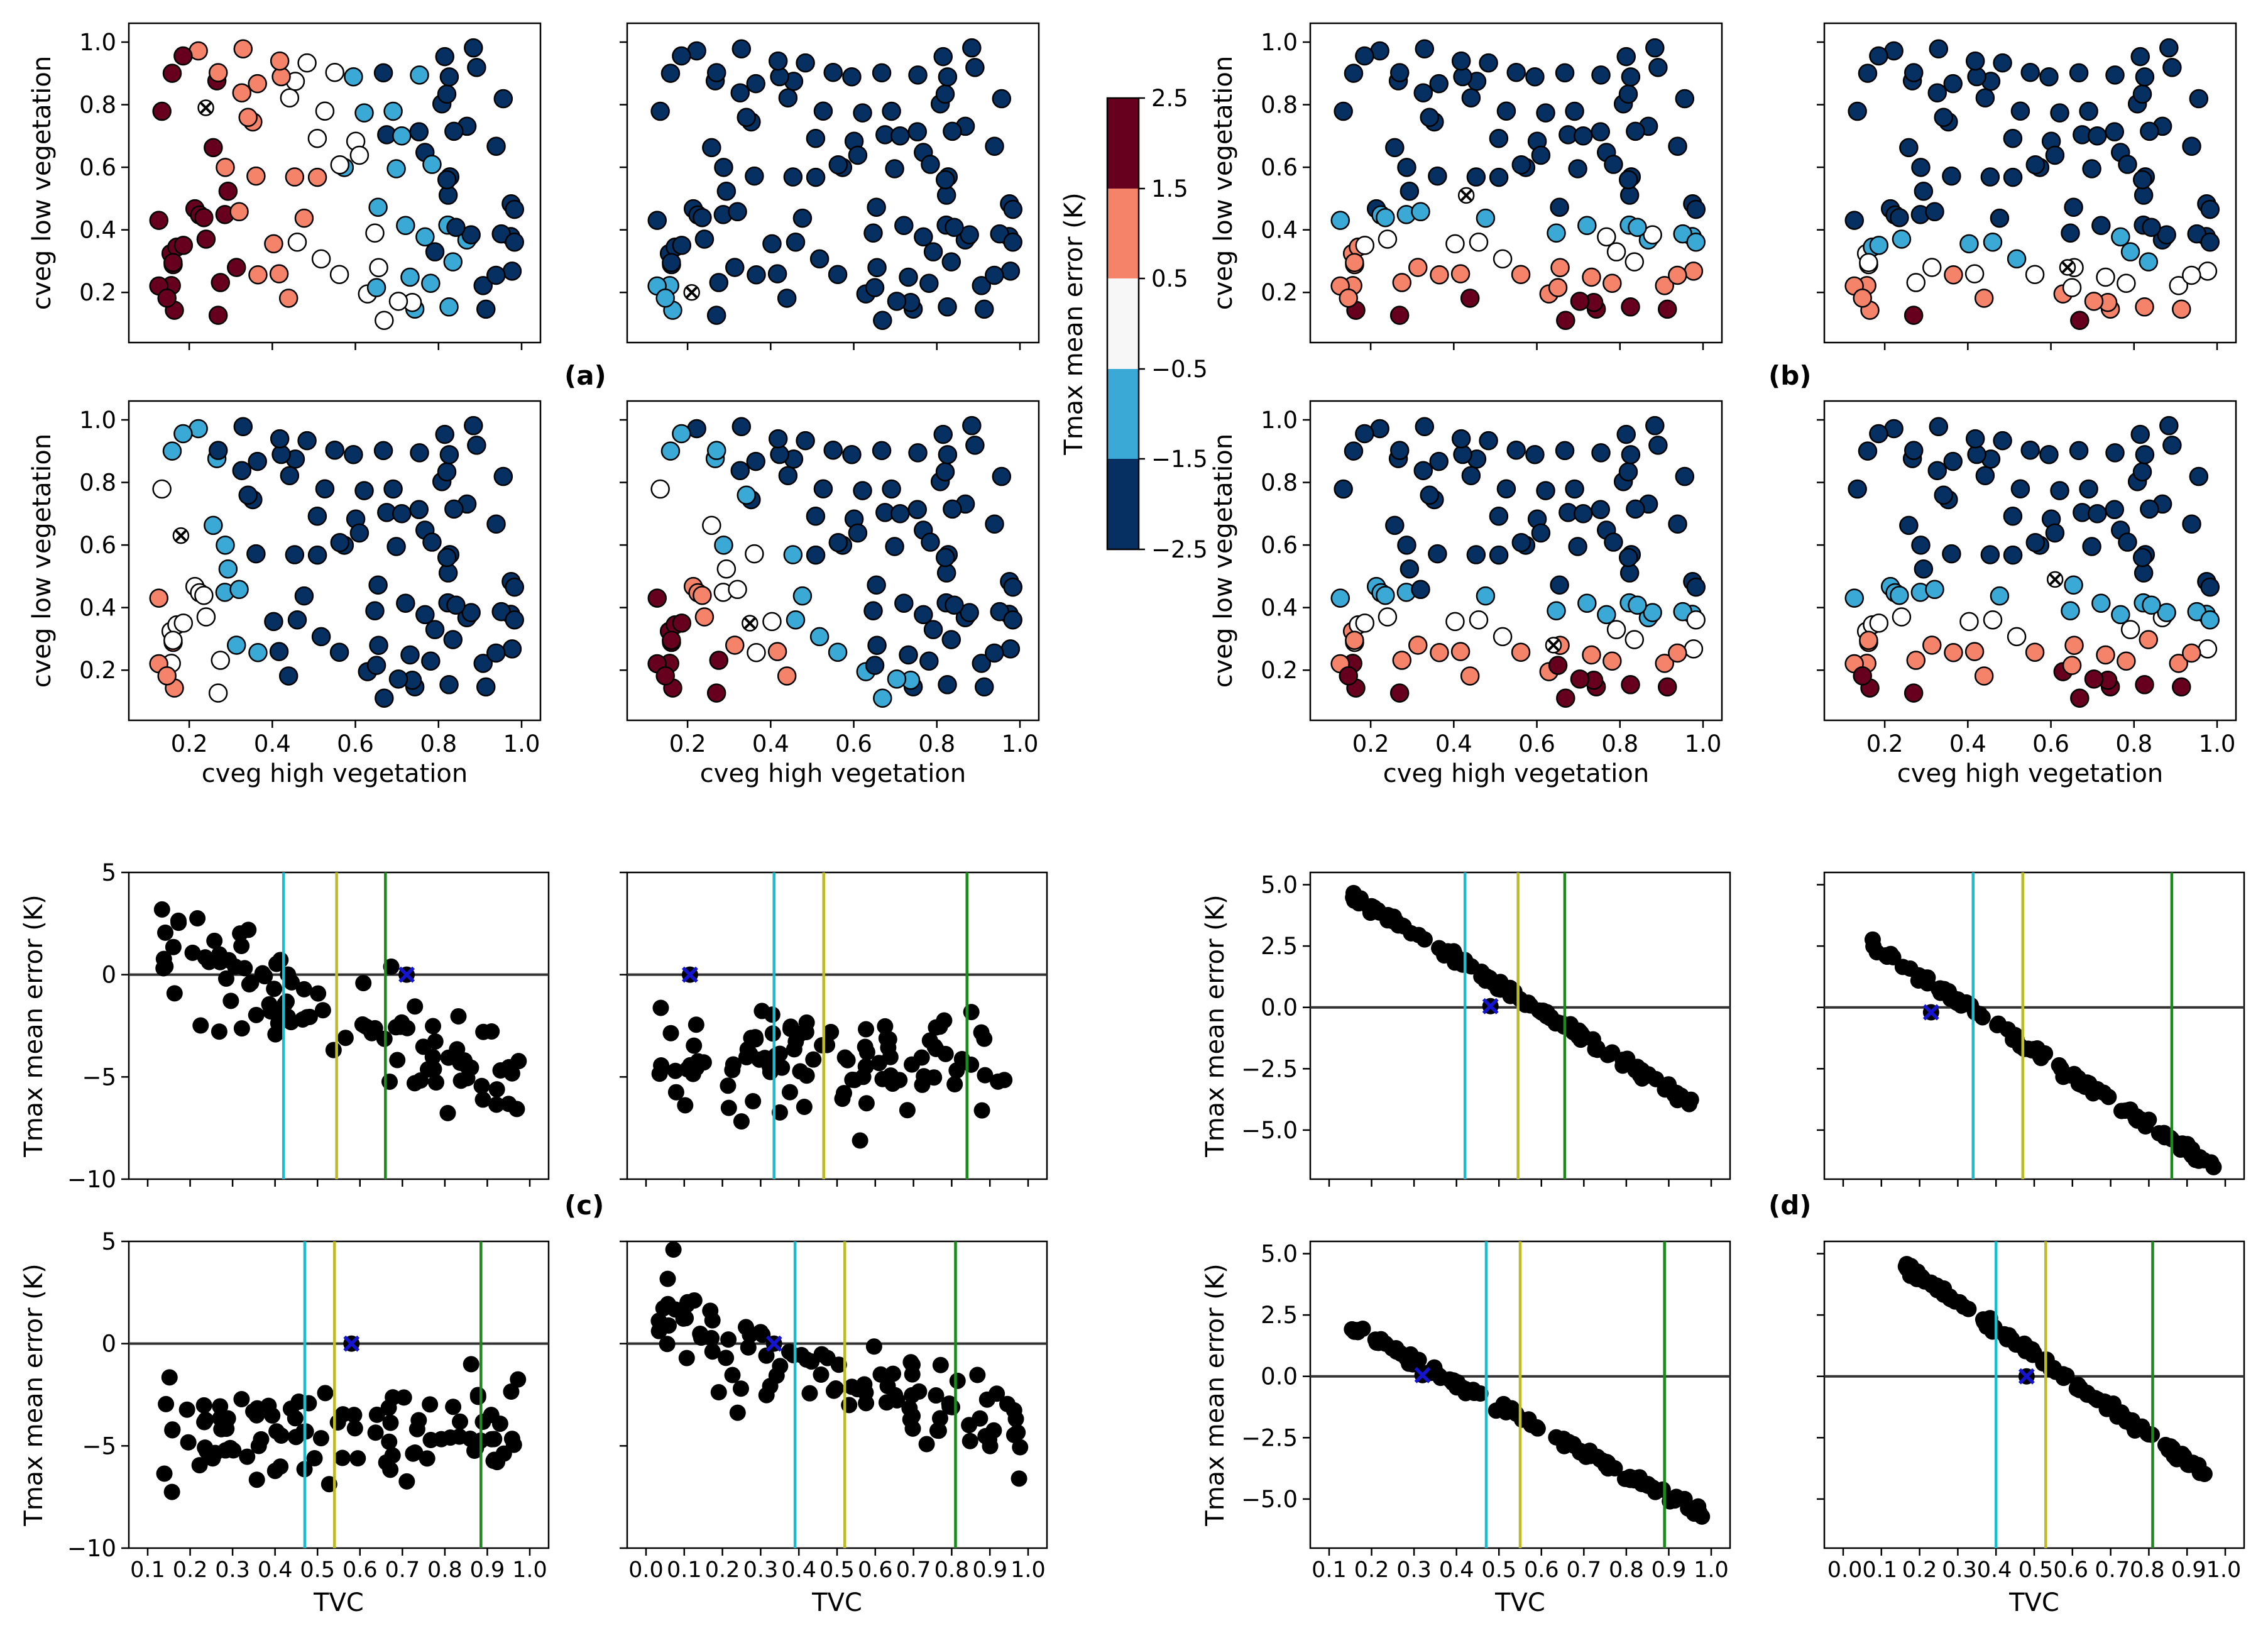  What do you see at coordinates (2067, 267) in the screenshot?
I see `marked-point-cross` at bounding box center [2067, 267].